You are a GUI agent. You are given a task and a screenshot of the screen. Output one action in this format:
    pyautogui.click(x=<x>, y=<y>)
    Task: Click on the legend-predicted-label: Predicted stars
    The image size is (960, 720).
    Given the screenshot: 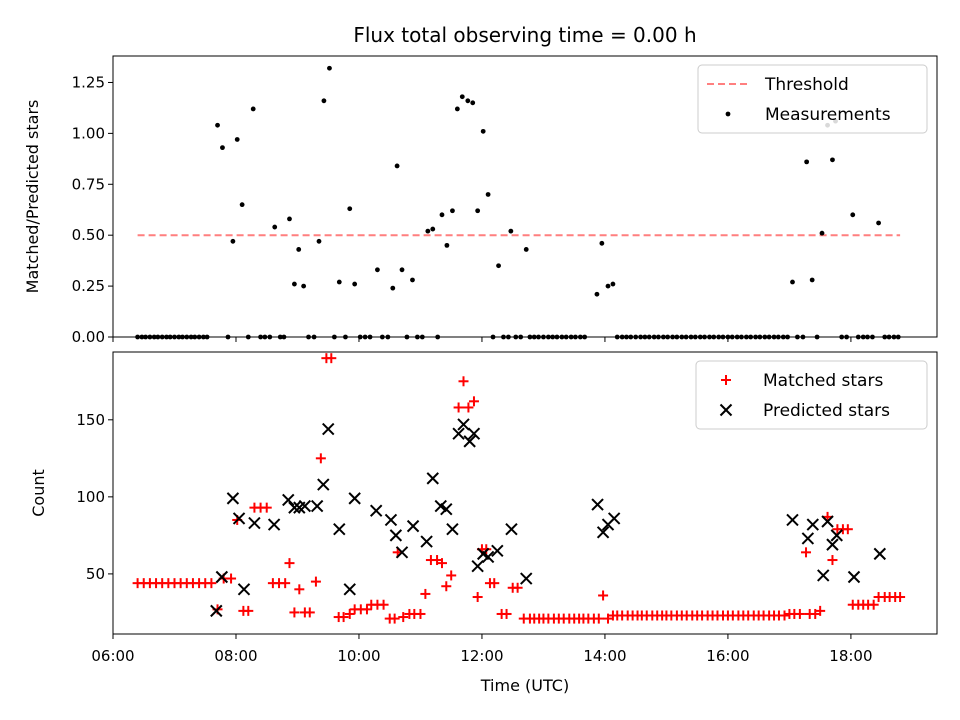 What is the action you would take?
    pyautogui.click(x=826, y=411)
    